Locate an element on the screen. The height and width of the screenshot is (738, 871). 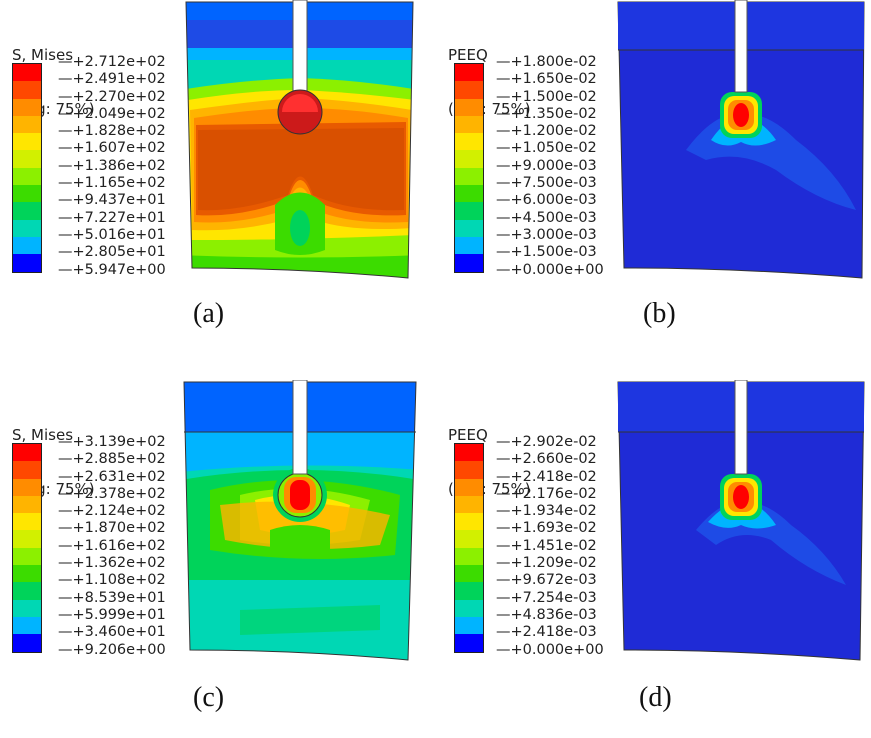
legend-value: —+1.607e+02 is located at coordinates (112, 148).